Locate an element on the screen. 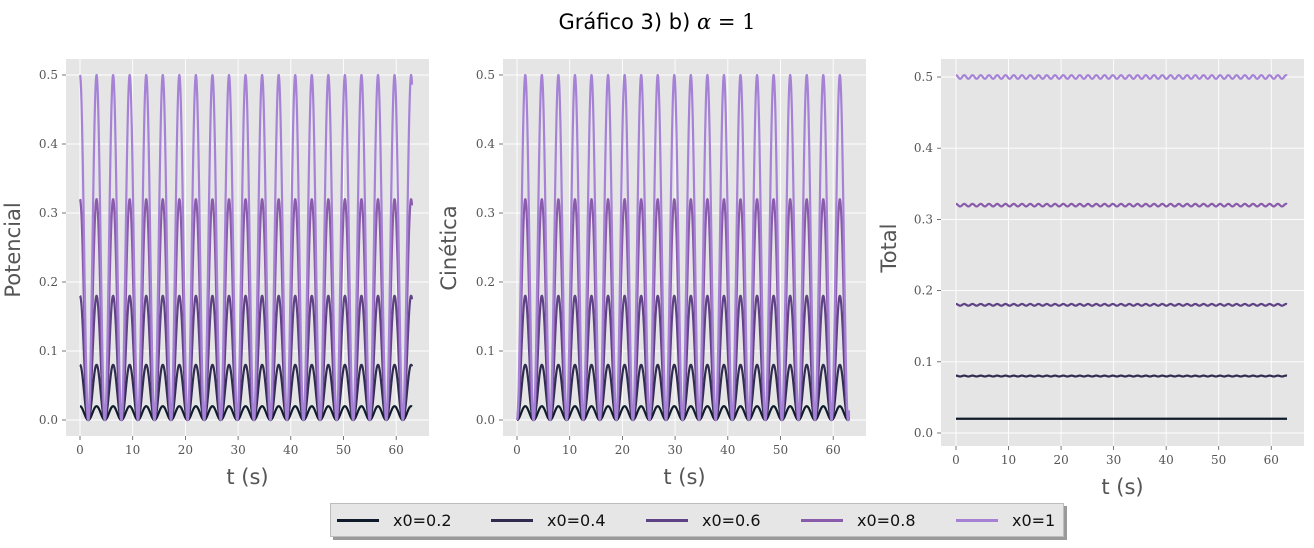  legend: x0=0.2 x0=0.4 x0=0.6 x0=0.8 x0=1 is located at coordinates (697, 520).